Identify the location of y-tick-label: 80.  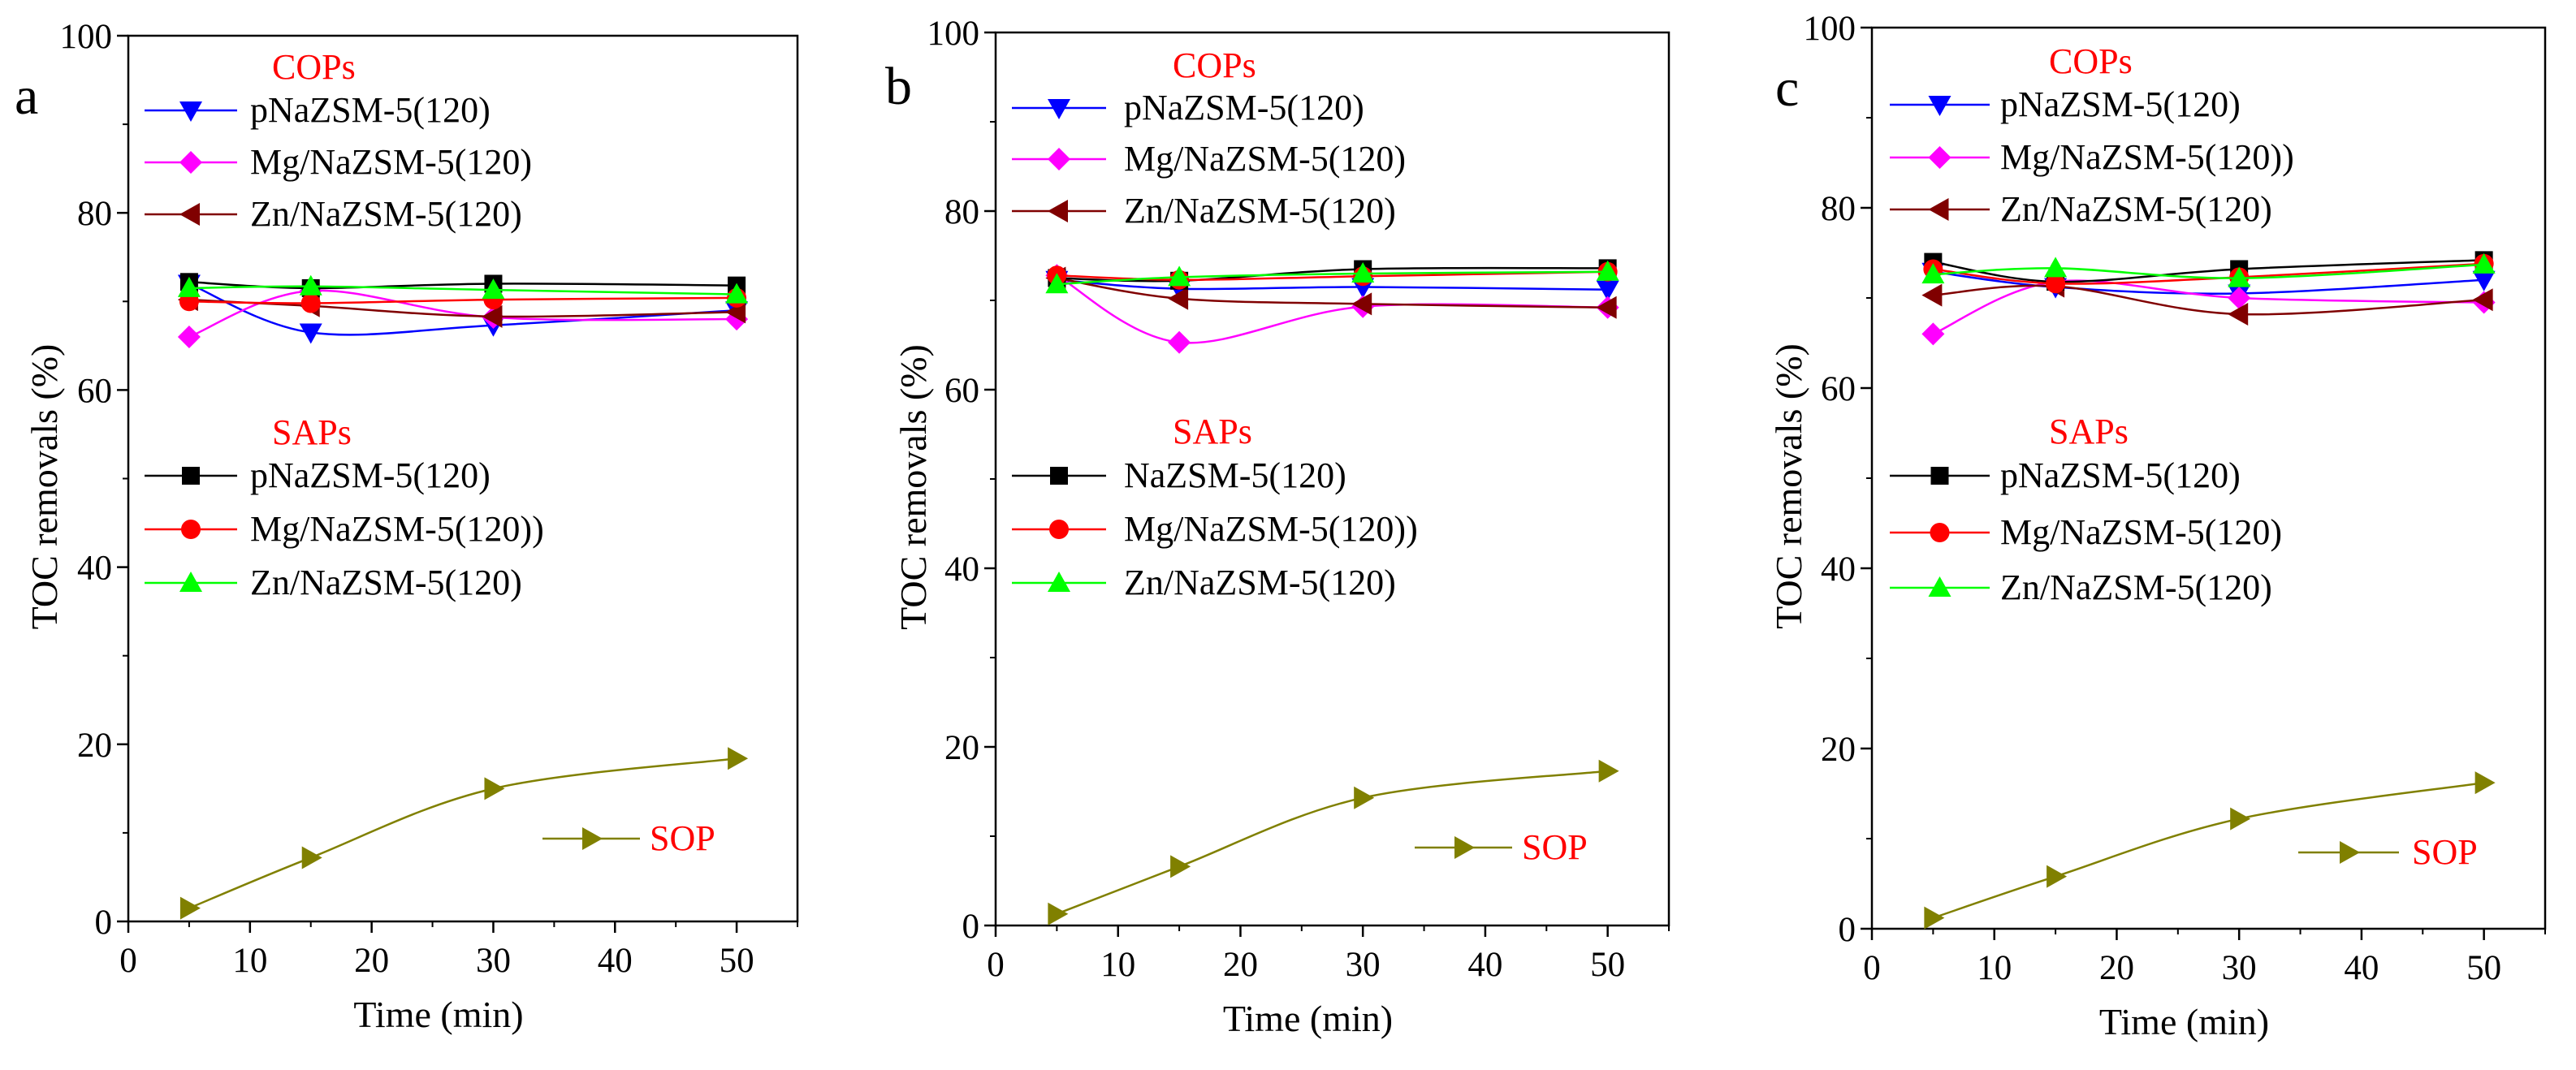
(1838, 209).